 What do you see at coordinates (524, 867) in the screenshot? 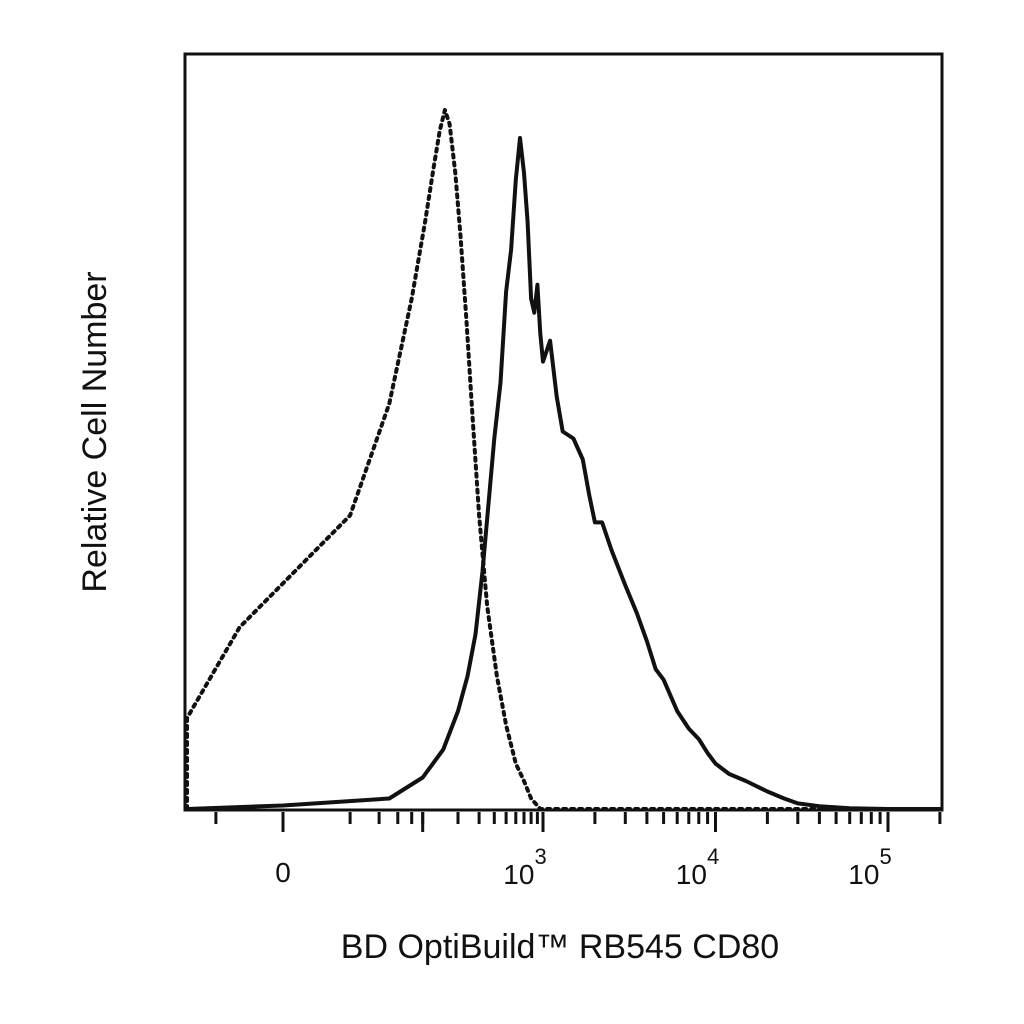
I see `x-tick-label: 10³` at bounding box center [524, 867].